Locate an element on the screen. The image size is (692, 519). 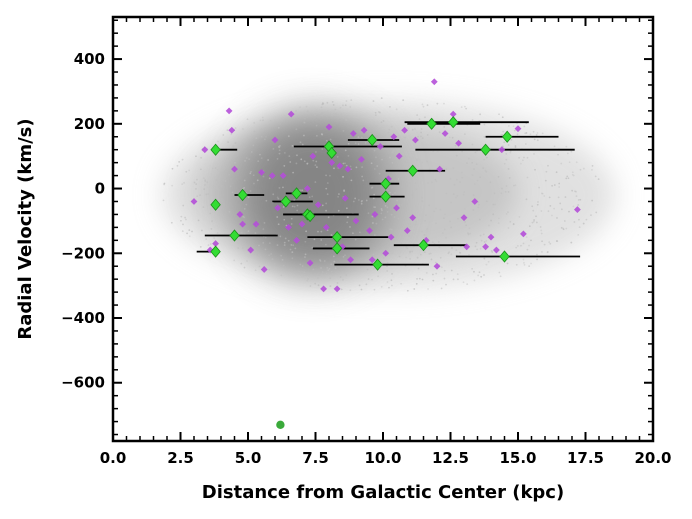
green-diamond is located at coordinates (372, 140).